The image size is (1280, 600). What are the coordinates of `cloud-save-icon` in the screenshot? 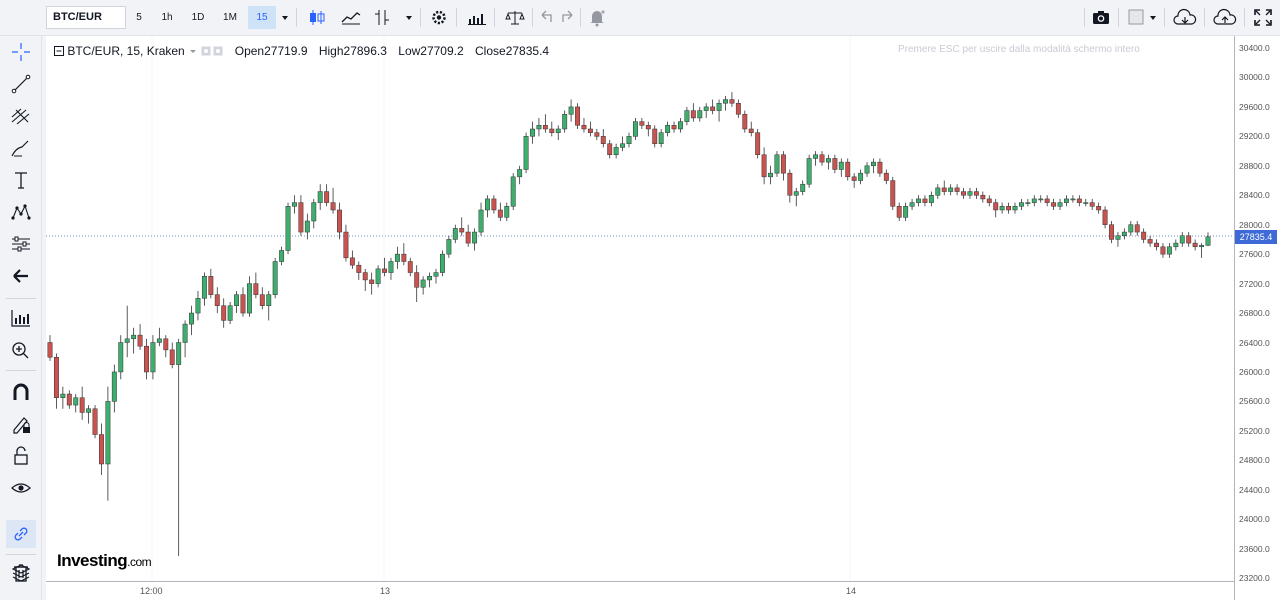 It's located at (1225, 17).